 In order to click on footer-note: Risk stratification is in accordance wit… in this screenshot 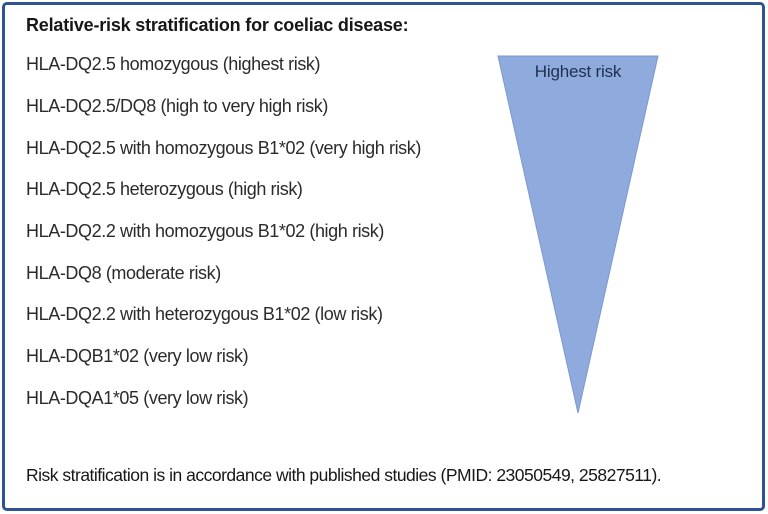, I will do `click(344, 475)`.